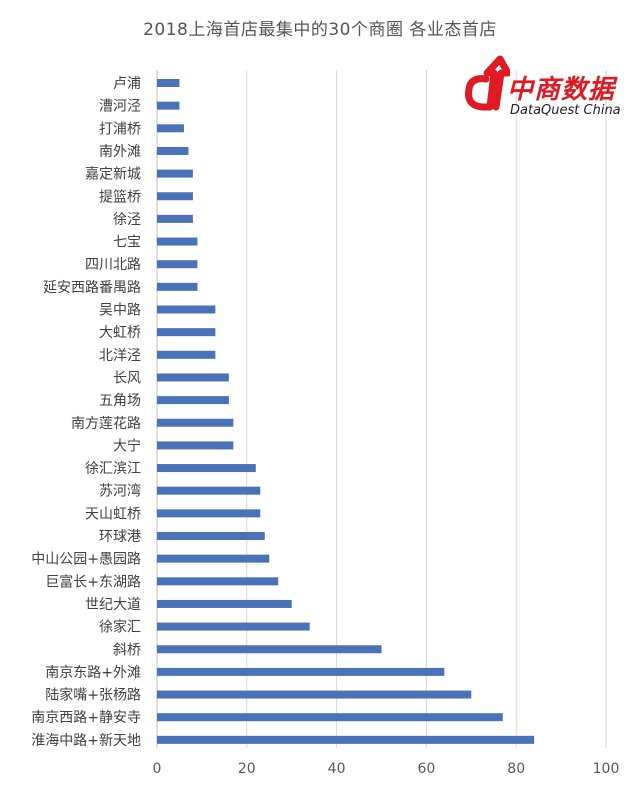 The width and height of the screenshot is (640, 793). What do you see at coordinates (120, 197) in the screenshot?
I see `category-label: 提篮桥` at bounding box center [120, 197].